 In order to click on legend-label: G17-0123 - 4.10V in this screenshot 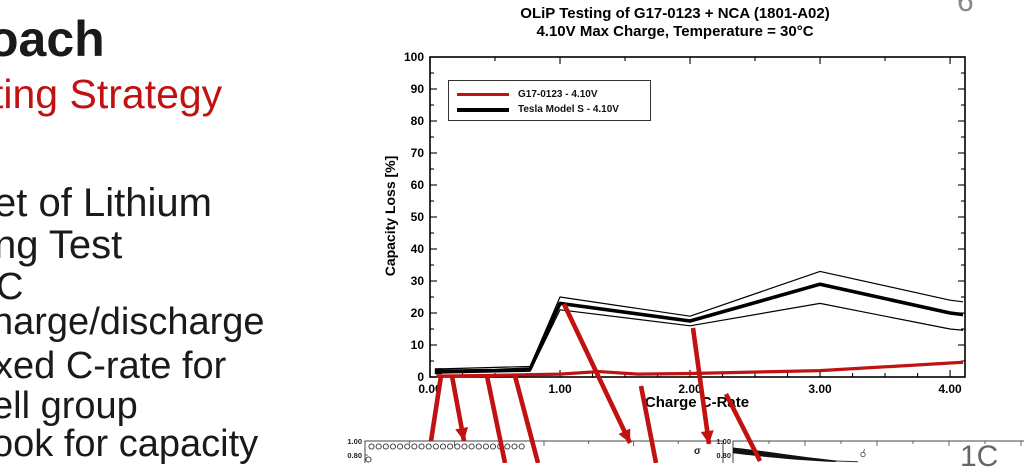, I will do `click(558, 94)`.